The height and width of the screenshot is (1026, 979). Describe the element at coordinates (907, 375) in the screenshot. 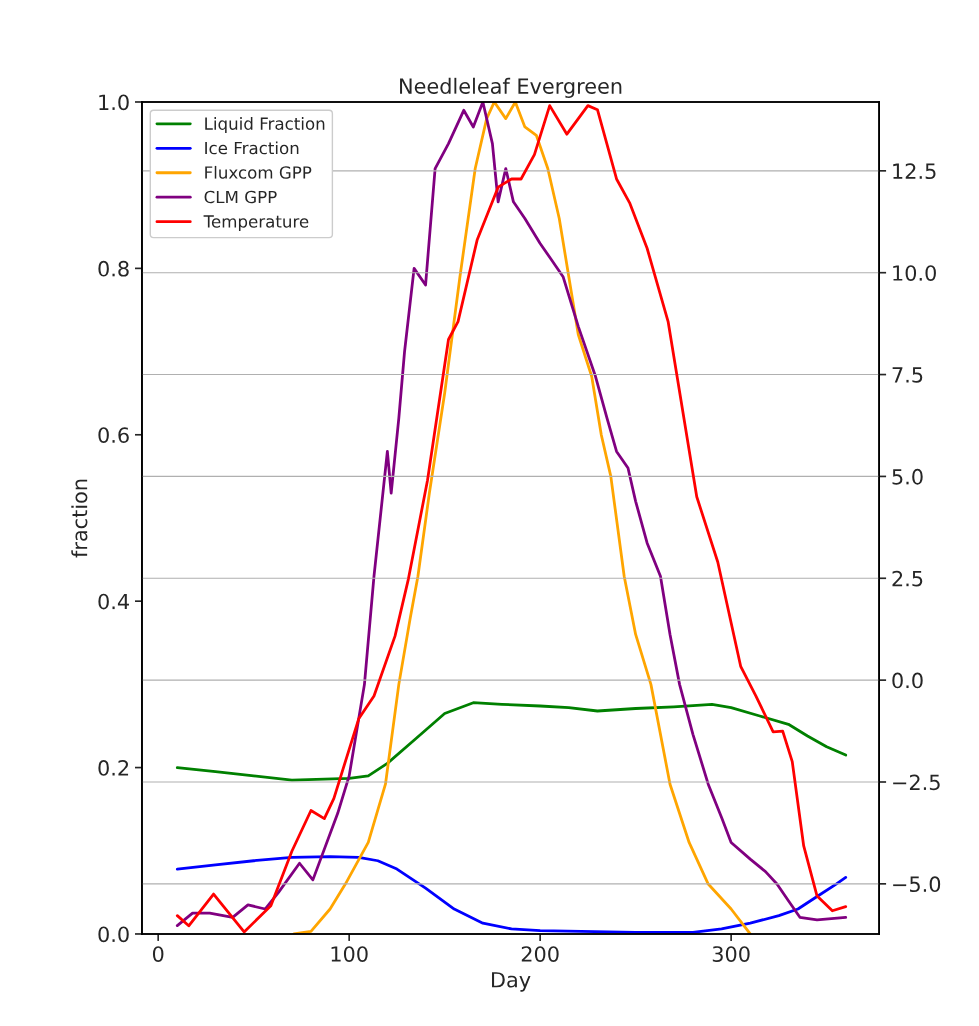

I see `y2-tick-label: 7.5` at that location.